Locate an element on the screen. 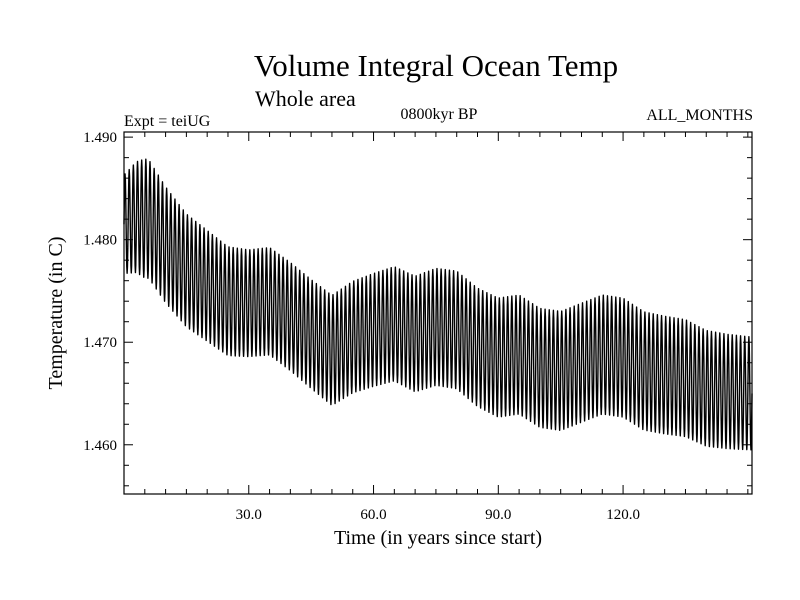 This screenshot has width=800, height=600. x-tick-label: 60.0 is located at coordinates (373, 515).